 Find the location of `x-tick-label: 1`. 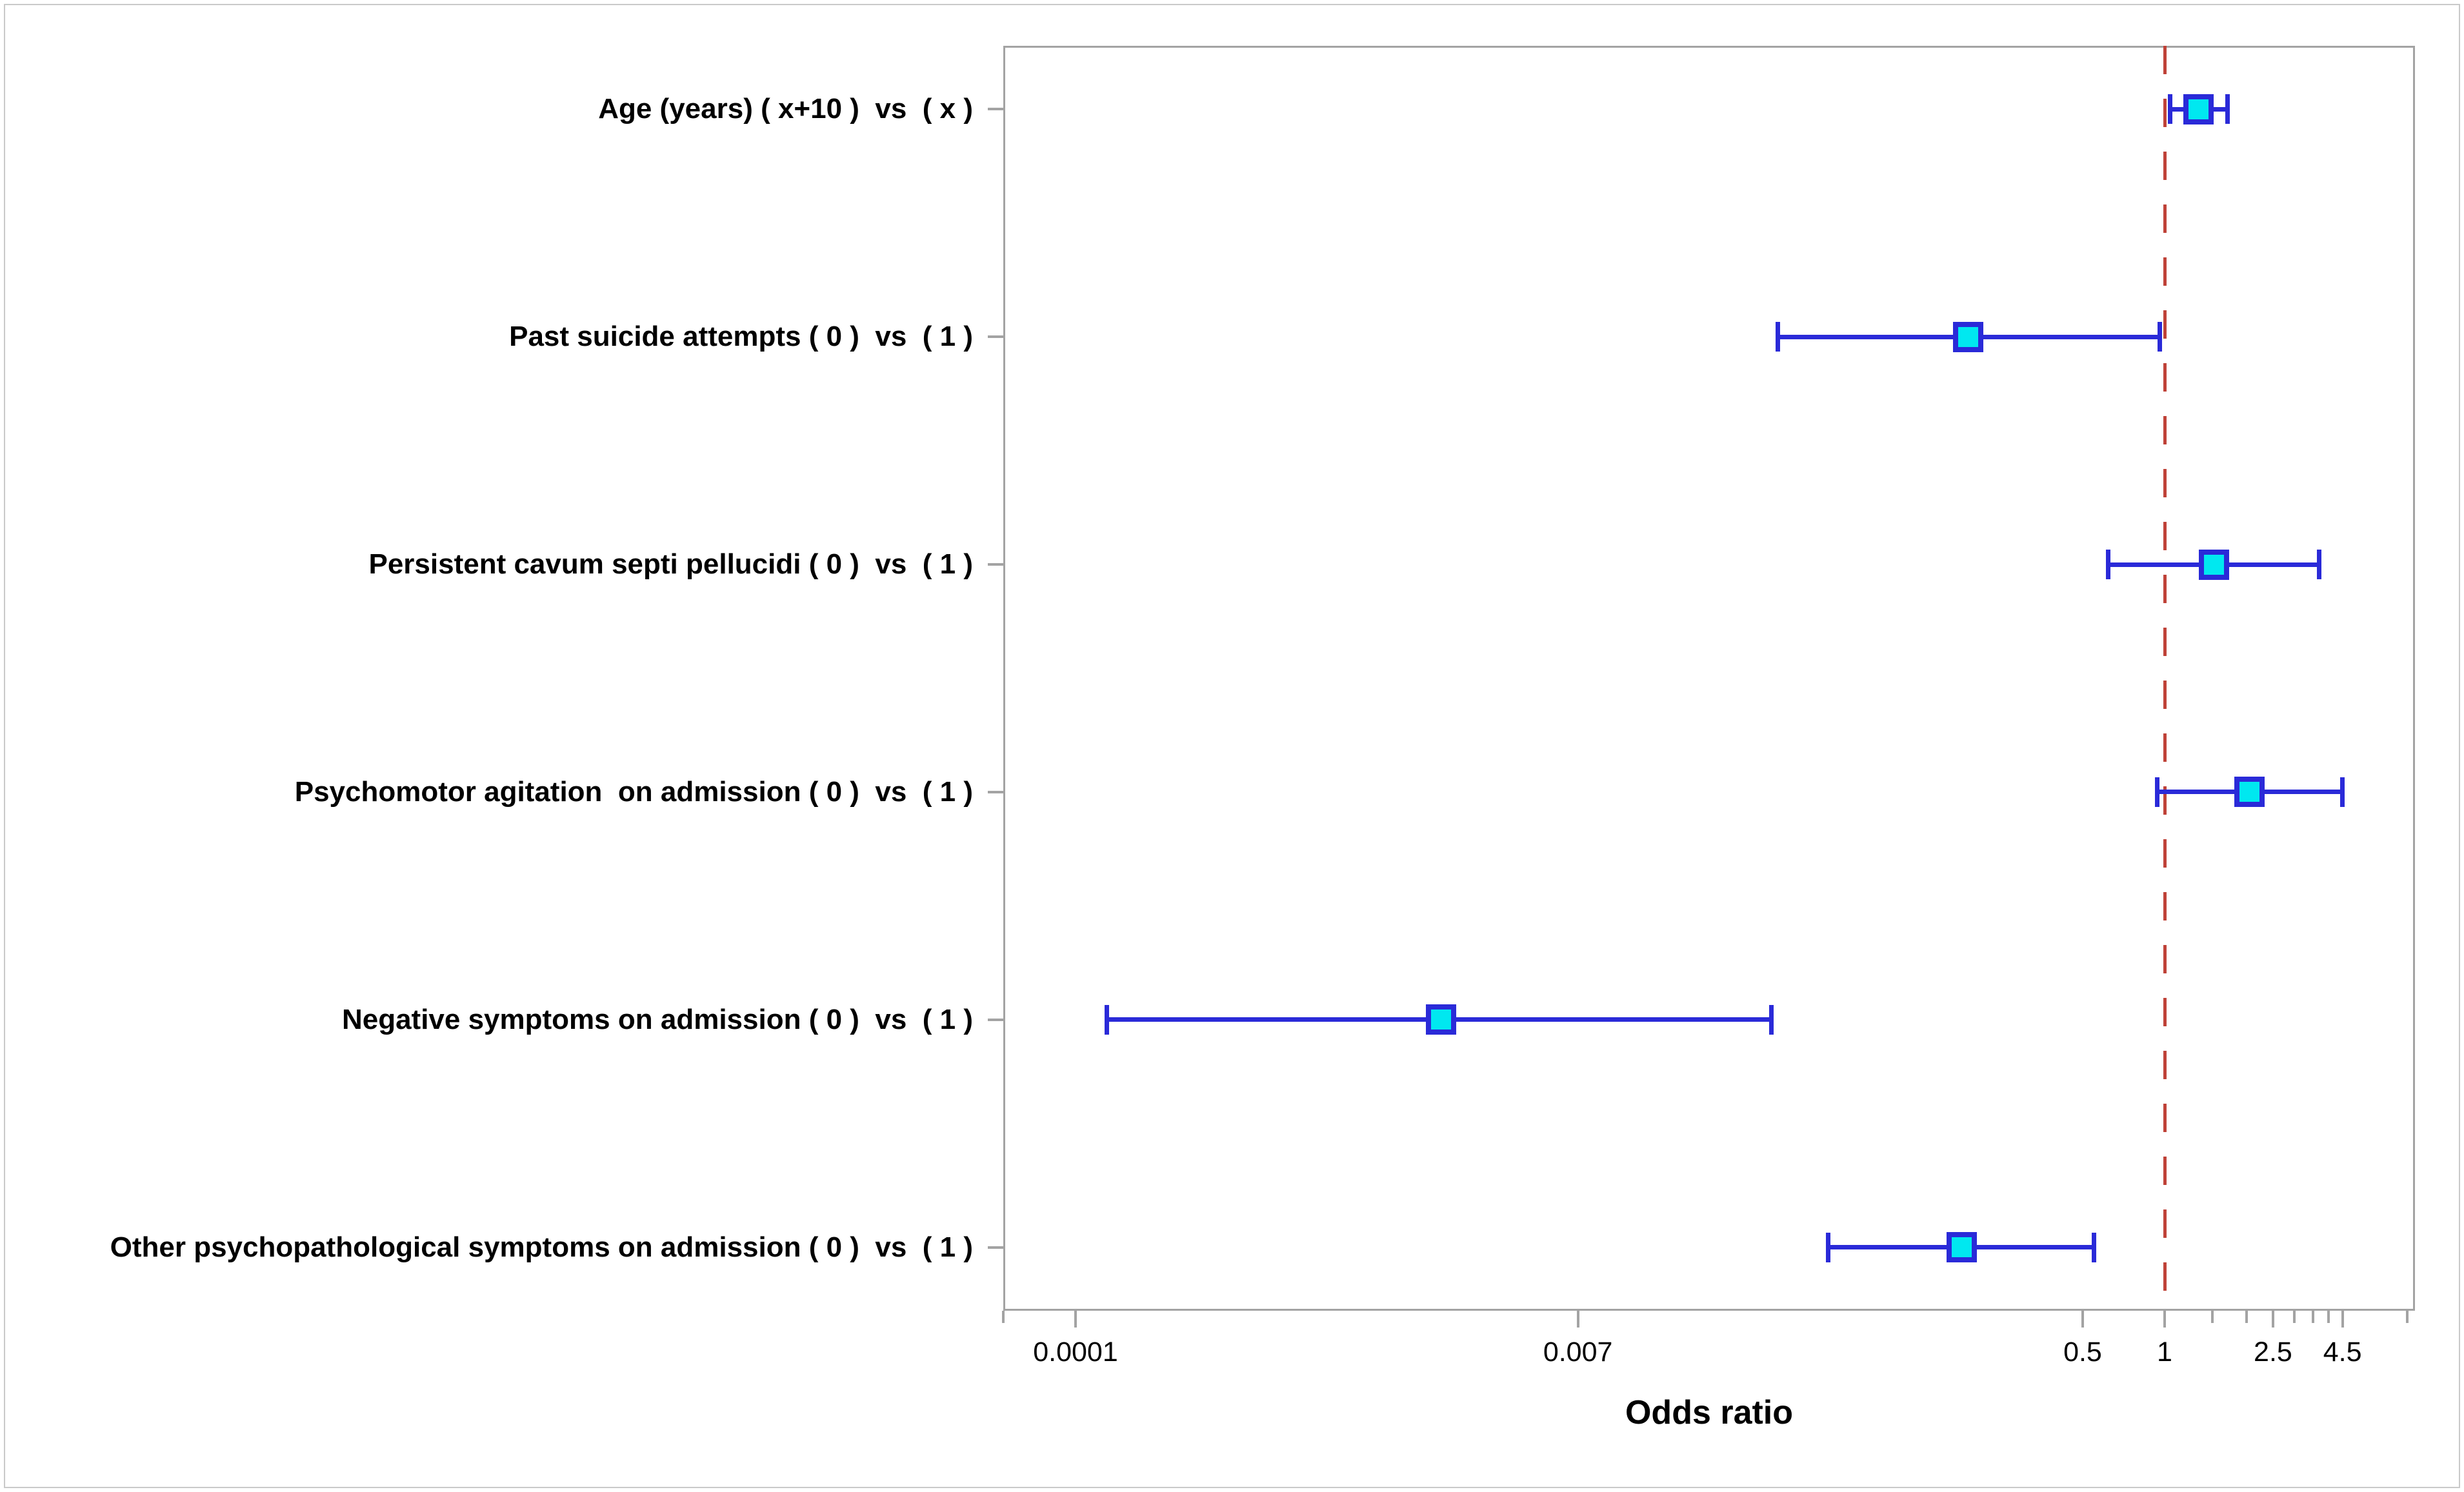

x-tick-label: 1 is located at coordinates (2164, 1352).